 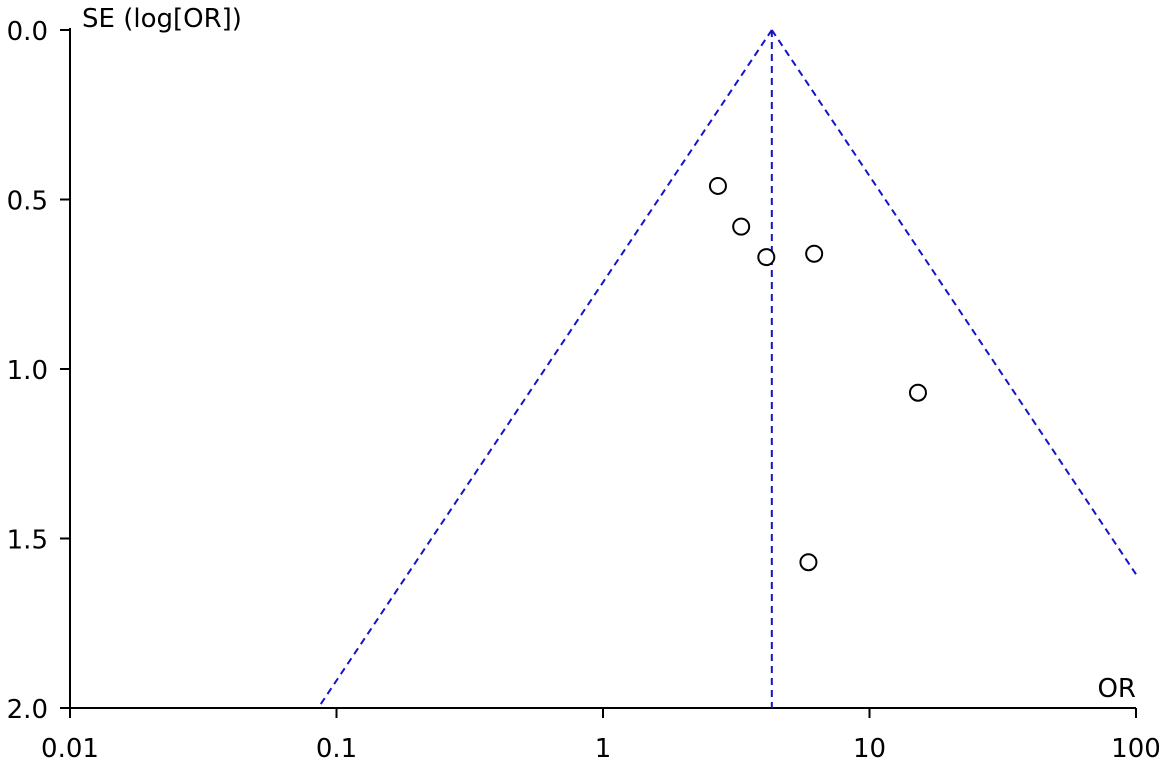 I want to click on y-tick-label: 1.0, so click(x=27, y=371).